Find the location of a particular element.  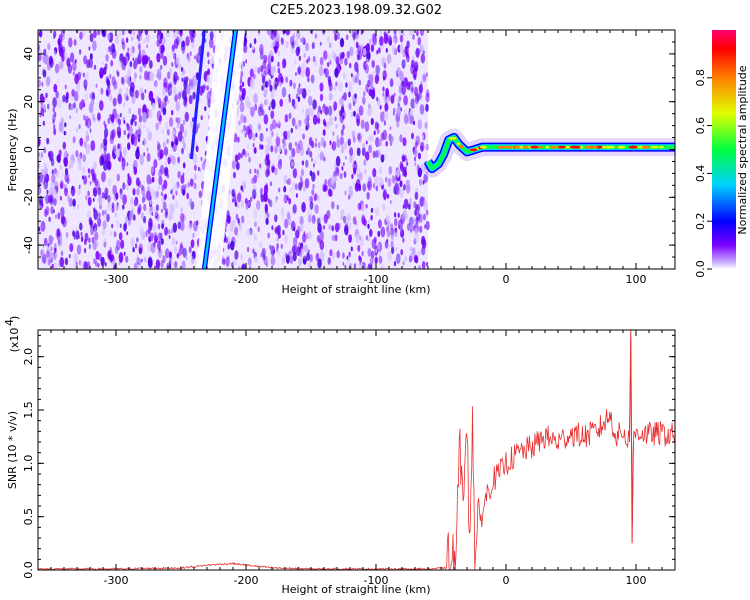

track-hotspot is located at coordinates (595, 147).